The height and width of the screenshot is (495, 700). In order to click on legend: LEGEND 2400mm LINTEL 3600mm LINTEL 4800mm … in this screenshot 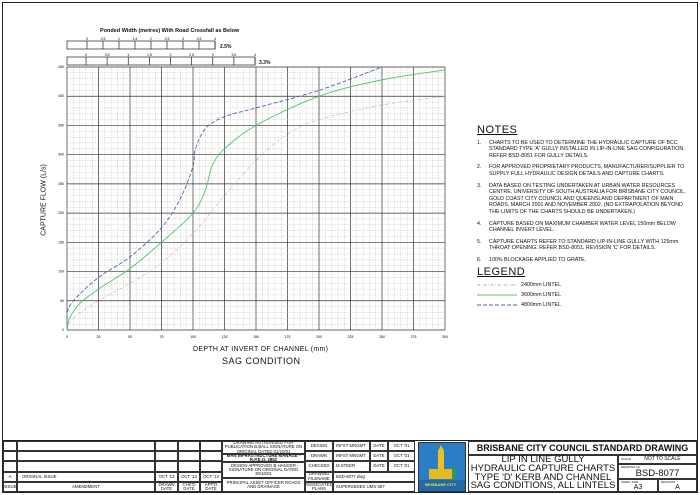, I will do `click(584, 288)`.